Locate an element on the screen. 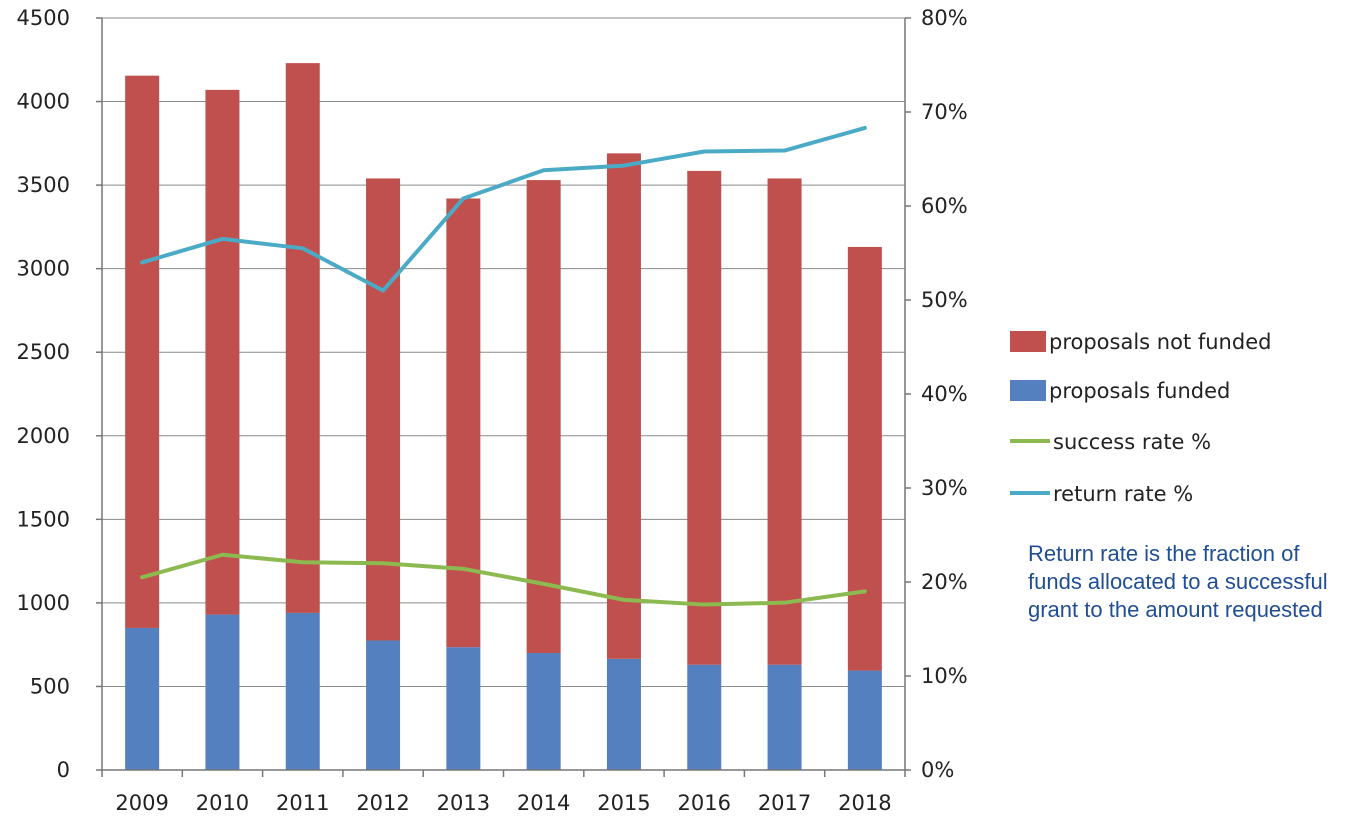 This screenshot has width=1360, height=820. right-tick-label: 50% is located at coordinates (944, 300).